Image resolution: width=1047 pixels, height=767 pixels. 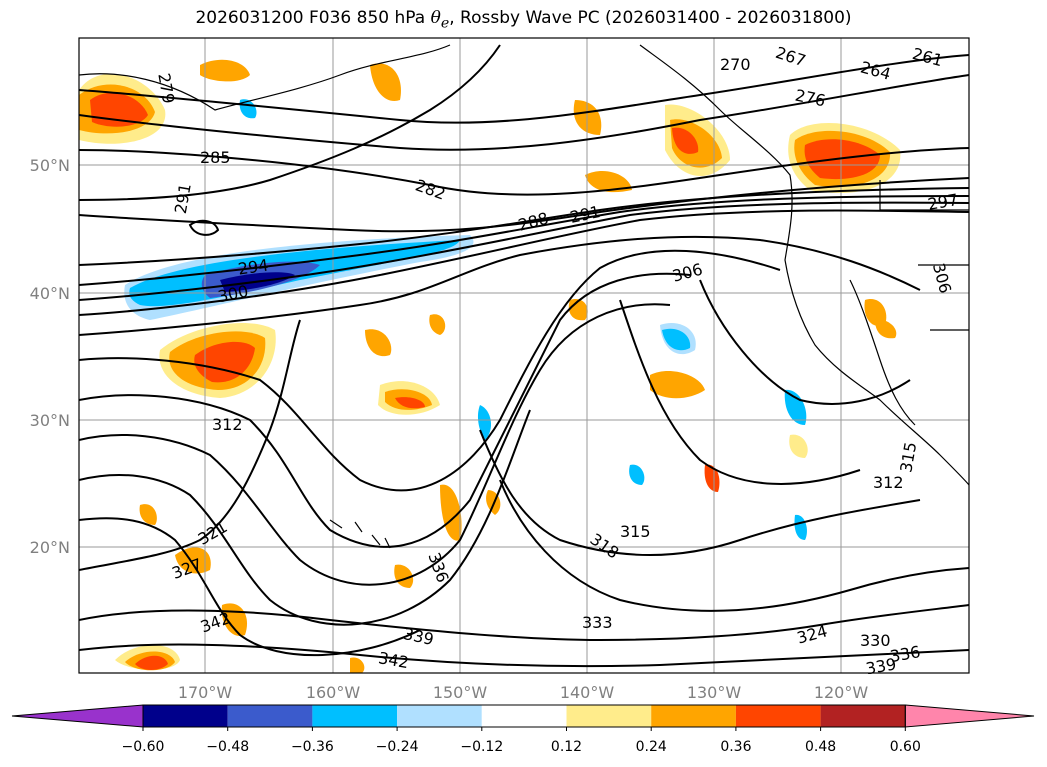 What do you see at coordinates (841, 692) in the screenshot?
I see `lon-label: 120°W` at bounding box center [841, 692].